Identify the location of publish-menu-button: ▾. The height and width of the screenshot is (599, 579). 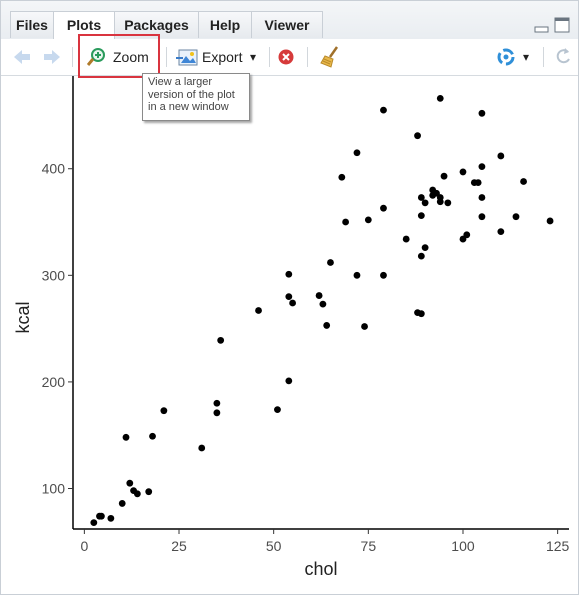
(515, 57).